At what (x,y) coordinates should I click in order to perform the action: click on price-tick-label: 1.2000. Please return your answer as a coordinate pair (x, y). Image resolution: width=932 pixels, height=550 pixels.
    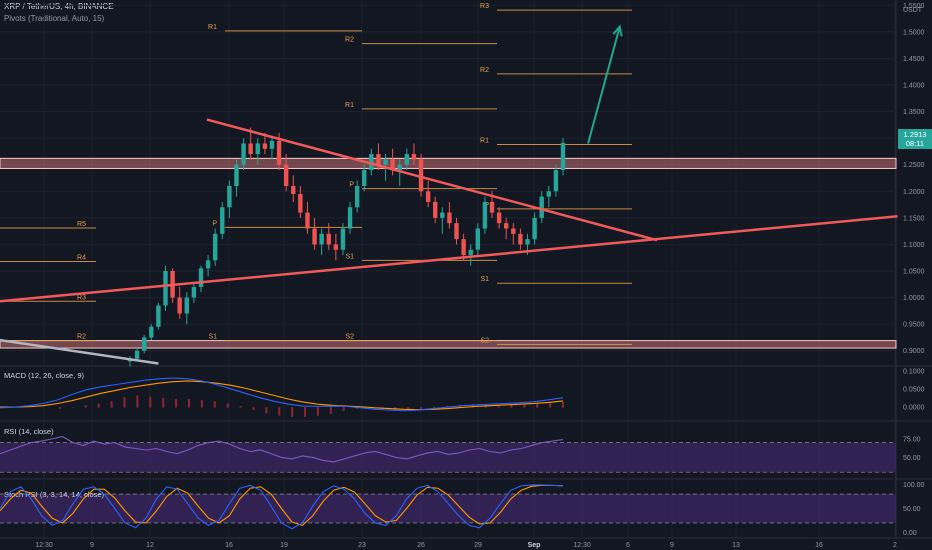
    Looking at the image, I should click on (914, 192).